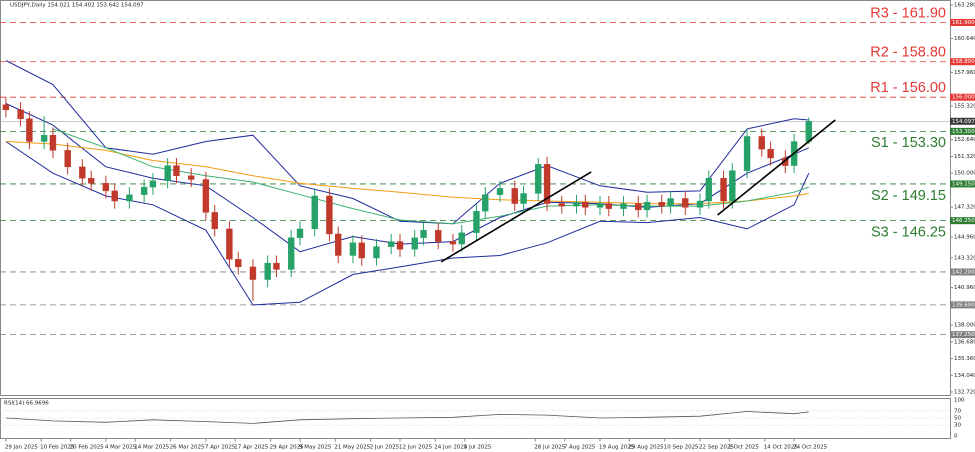 Image resolution: width=975 pixels, height=452 pixels. I want to click on x-tick-label: 2 Oct 2025, so click(743, 448).